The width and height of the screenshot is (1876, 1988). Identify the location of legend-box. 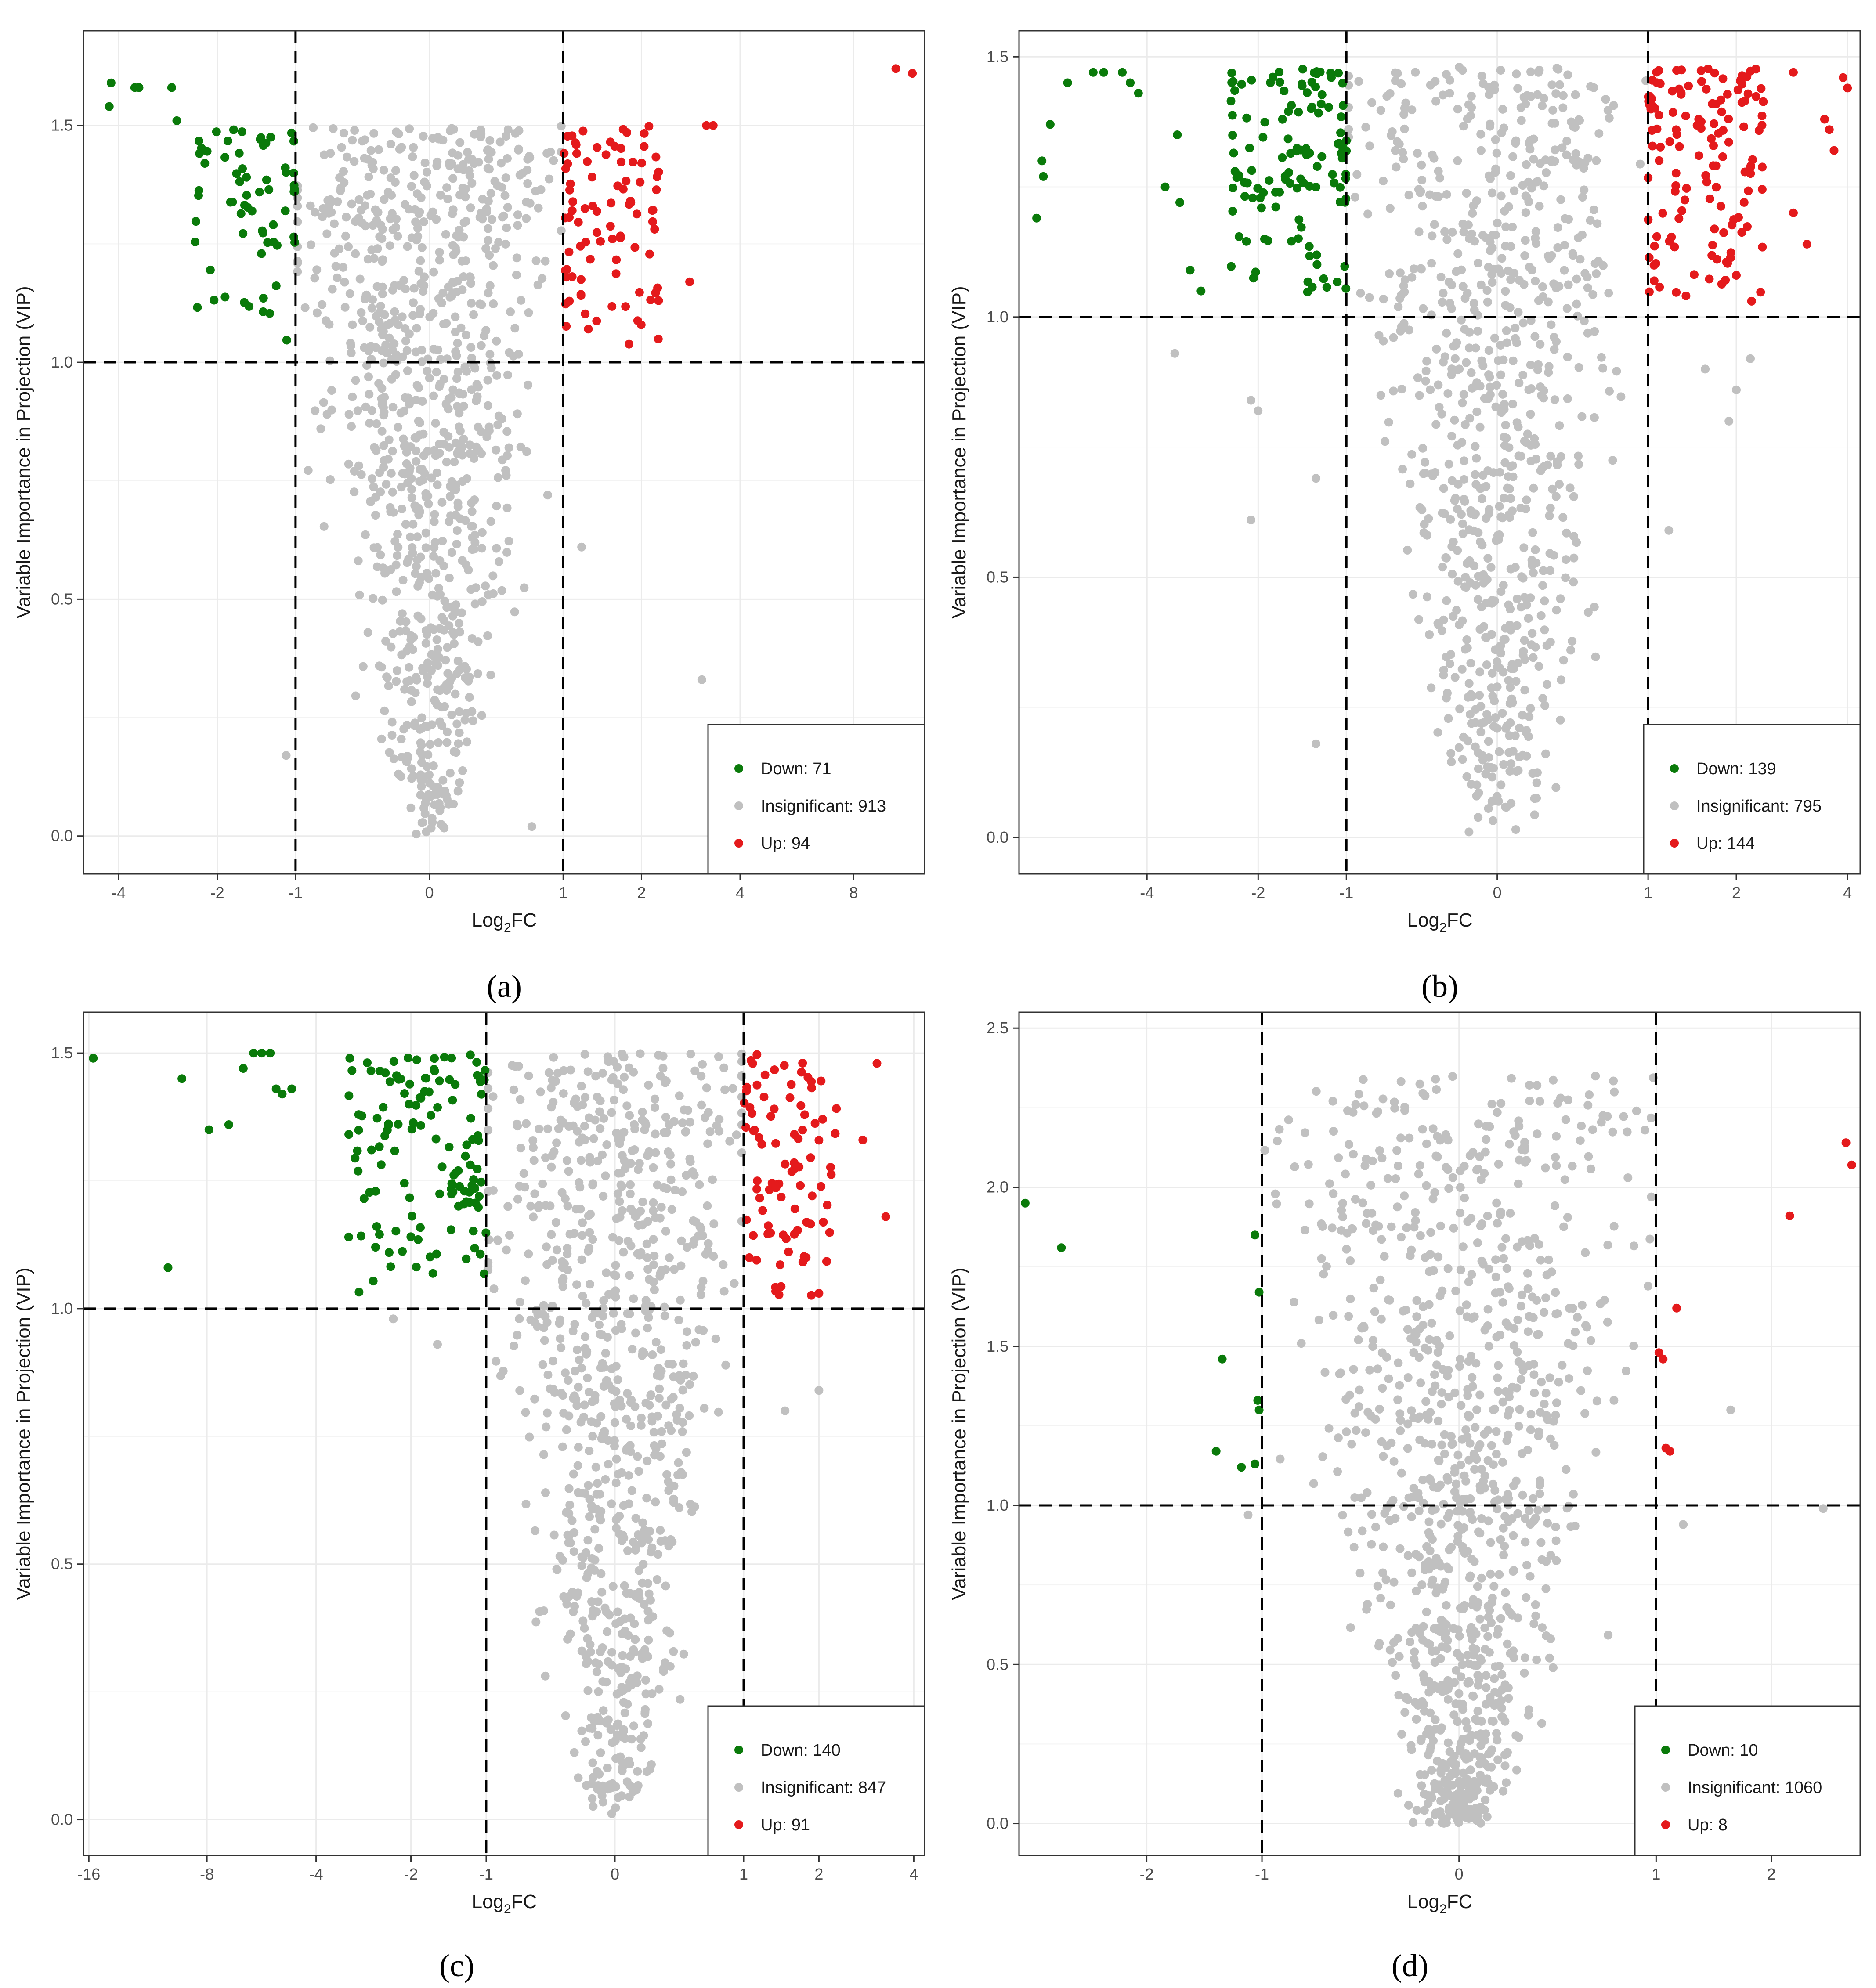
(1747, 1780).